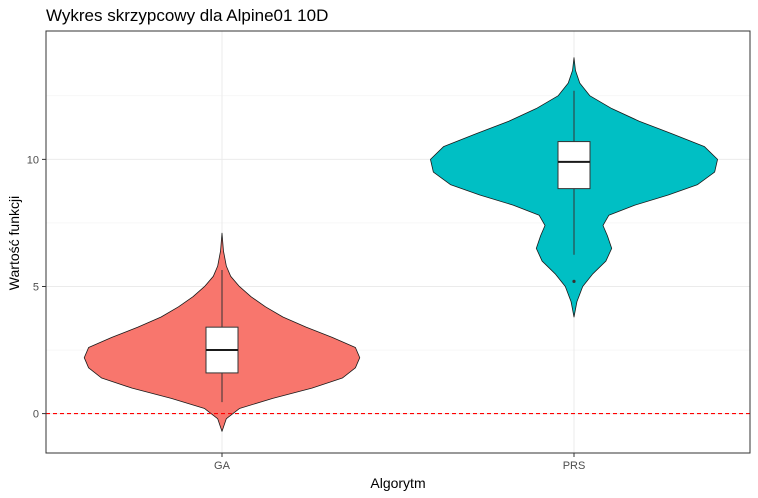 The image size is (758, 498). Describe the element at coordinates (574, 466) in the screenshot. I see `x-tick-label: PRS` at that location.